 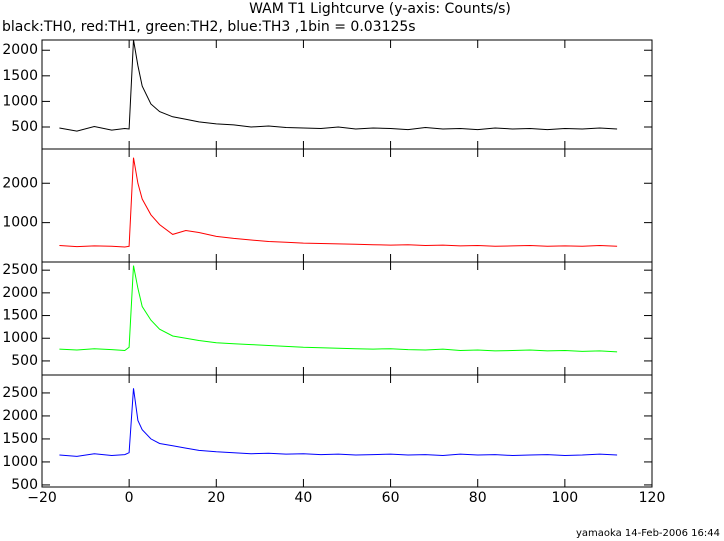 I want to click on x-tick-label: 100, so click(x=564, y=498).